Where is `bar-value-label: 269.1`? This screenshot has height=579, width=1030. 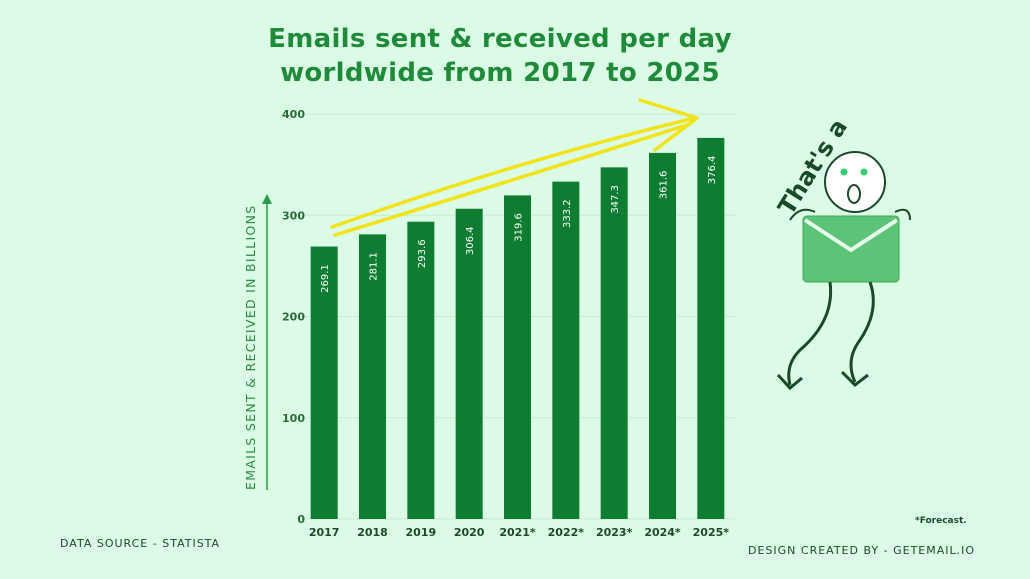 bar-value-label: 269.1 is located at coordinates (325, 278).